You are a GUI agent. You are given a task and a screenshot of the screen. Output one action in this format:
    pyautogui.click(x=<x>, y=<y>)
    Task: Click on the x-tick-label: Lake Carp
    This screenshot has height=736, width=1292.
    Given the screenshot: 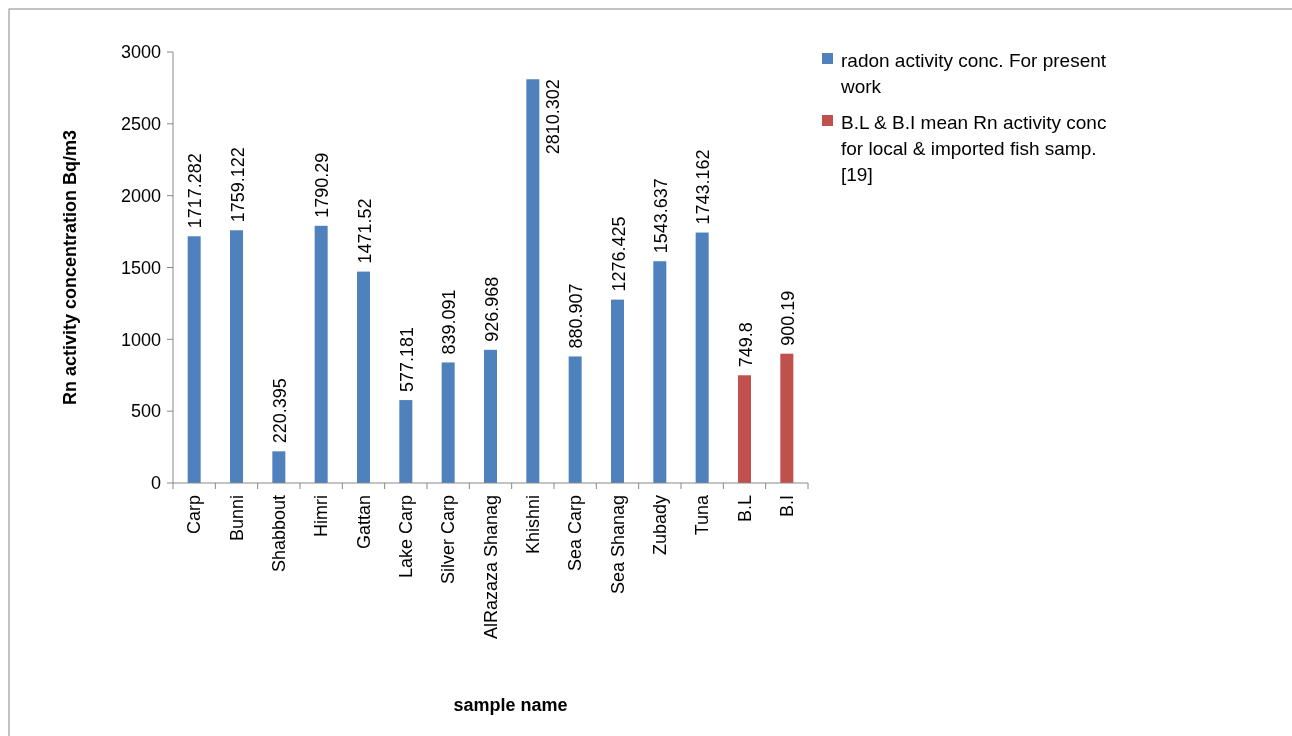 What is the action you would take?
    pyautogui.click(x=405, y=537)
    